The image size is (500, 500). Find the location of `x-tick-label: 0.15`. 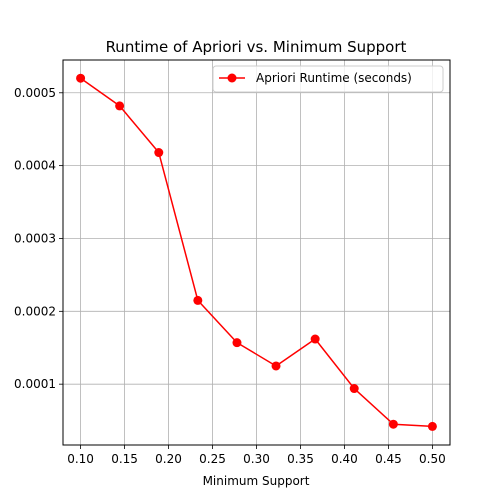

x-tick-label: 0.15 is located at coordinates (124, 459).